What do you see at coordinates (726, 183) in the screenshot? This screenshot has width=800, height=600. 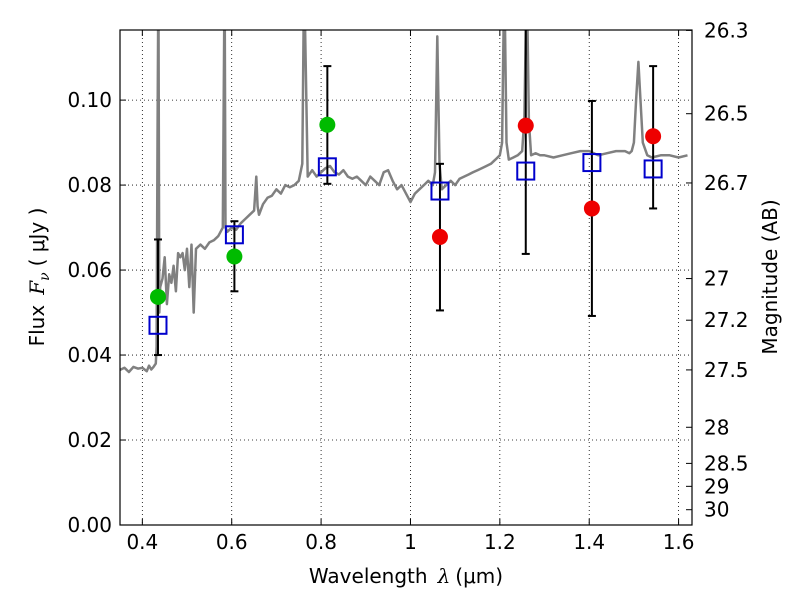 I see `y2-tick-label: 26.7` at bounding box center [726, 183].